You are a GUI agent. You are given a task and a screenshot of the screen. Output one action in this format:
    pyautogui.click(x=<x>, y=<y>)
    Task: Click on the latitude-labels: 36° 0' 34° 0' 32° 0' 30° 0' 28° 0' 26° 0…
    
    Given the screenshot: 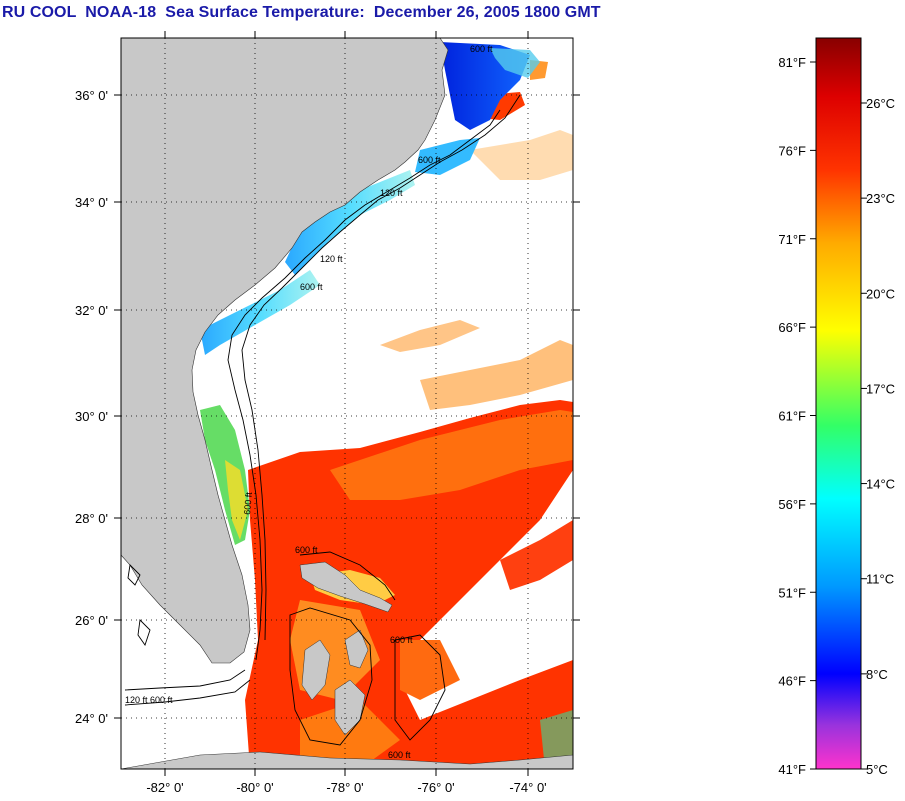 What is the action you would take?
    pyautogui.click(x=91, y=407)
    